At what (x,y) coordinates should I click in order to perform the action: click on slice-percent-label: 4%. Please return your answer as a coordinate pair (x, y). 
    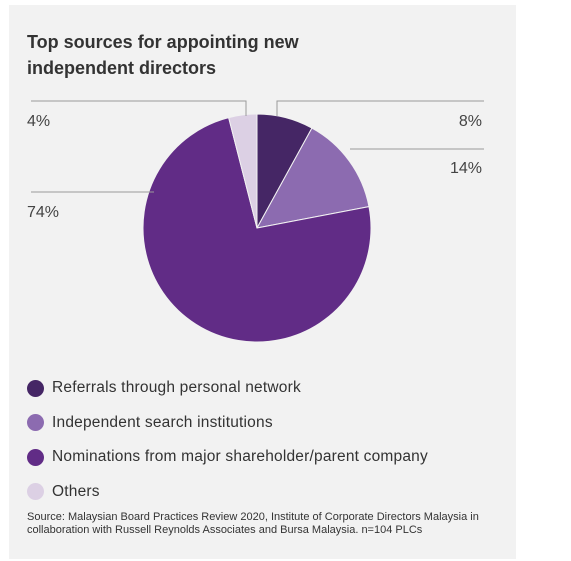
    Looking at the image, I should click on (38, 121).